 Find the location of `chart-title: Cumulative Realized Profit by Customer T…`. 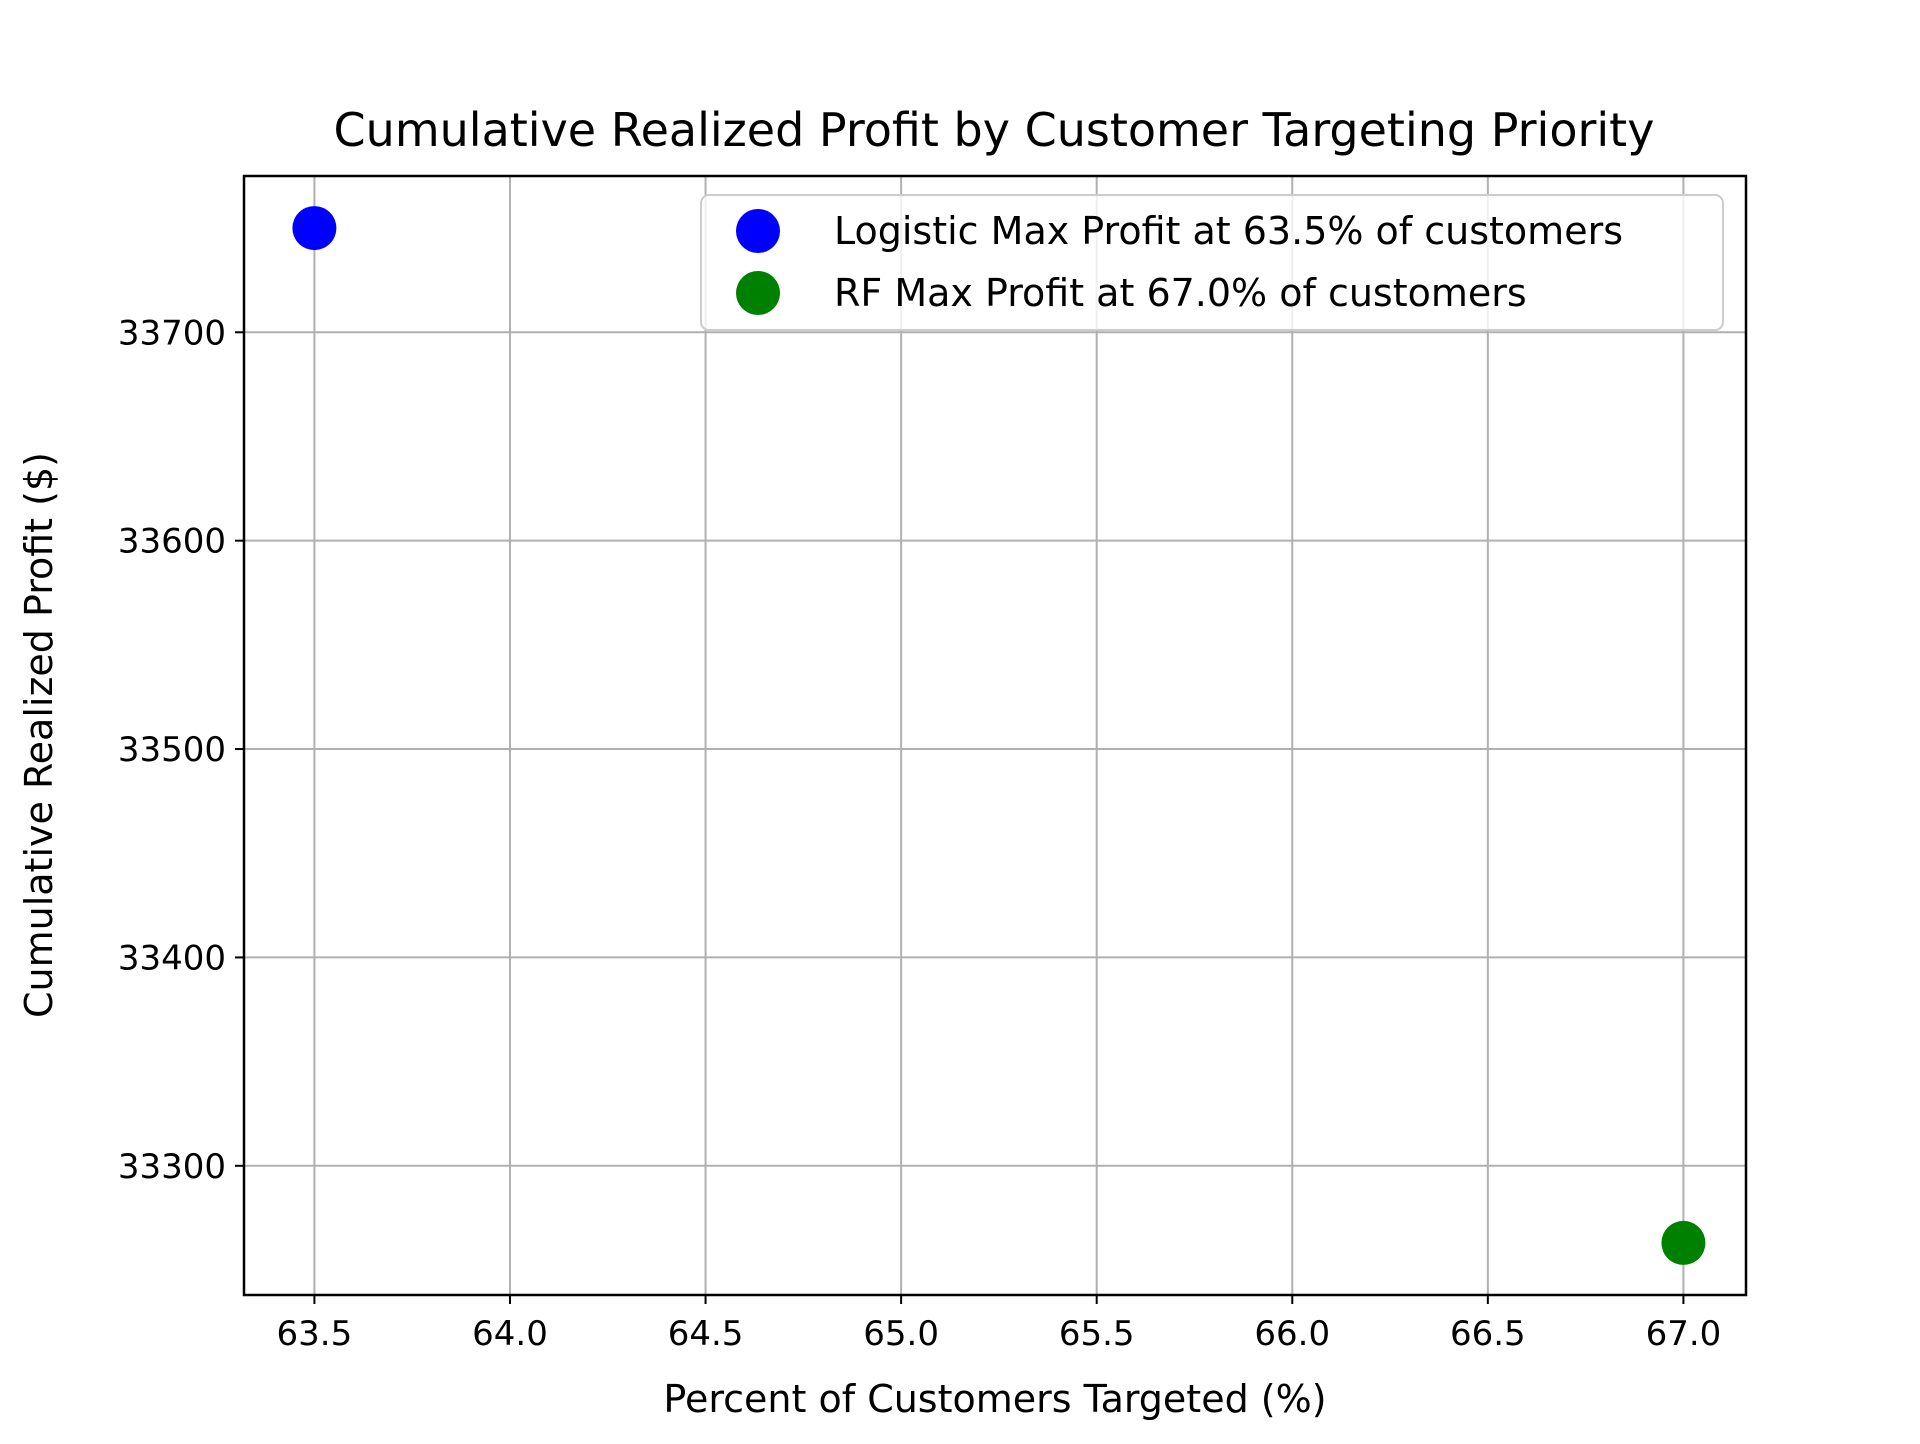

chart-title: Cumulative Realized Profit by Customer T… is located at coordinates (994, 130).